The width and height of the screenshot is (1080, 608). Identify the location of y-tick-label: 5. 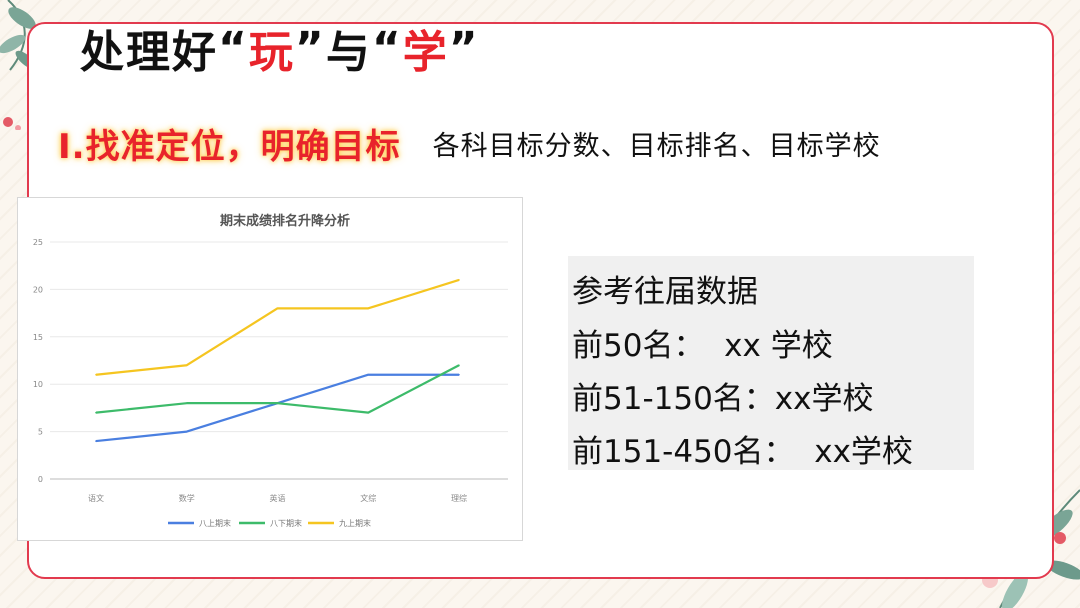
(40, 432).